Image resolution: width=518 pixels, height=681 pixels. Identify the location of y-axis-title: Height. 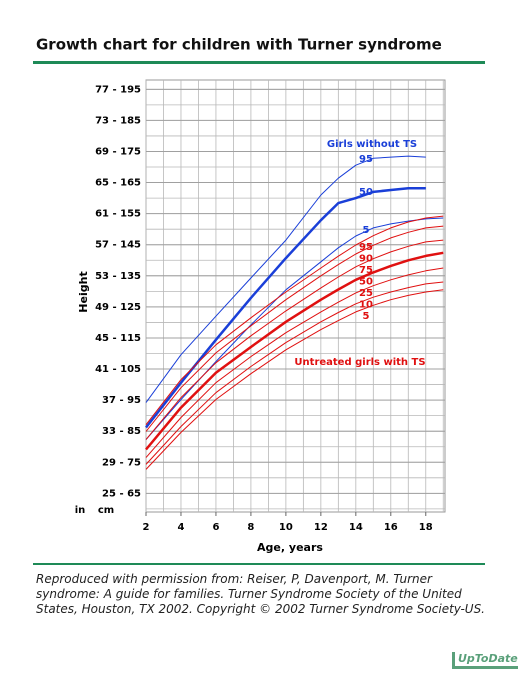
(83, 291).